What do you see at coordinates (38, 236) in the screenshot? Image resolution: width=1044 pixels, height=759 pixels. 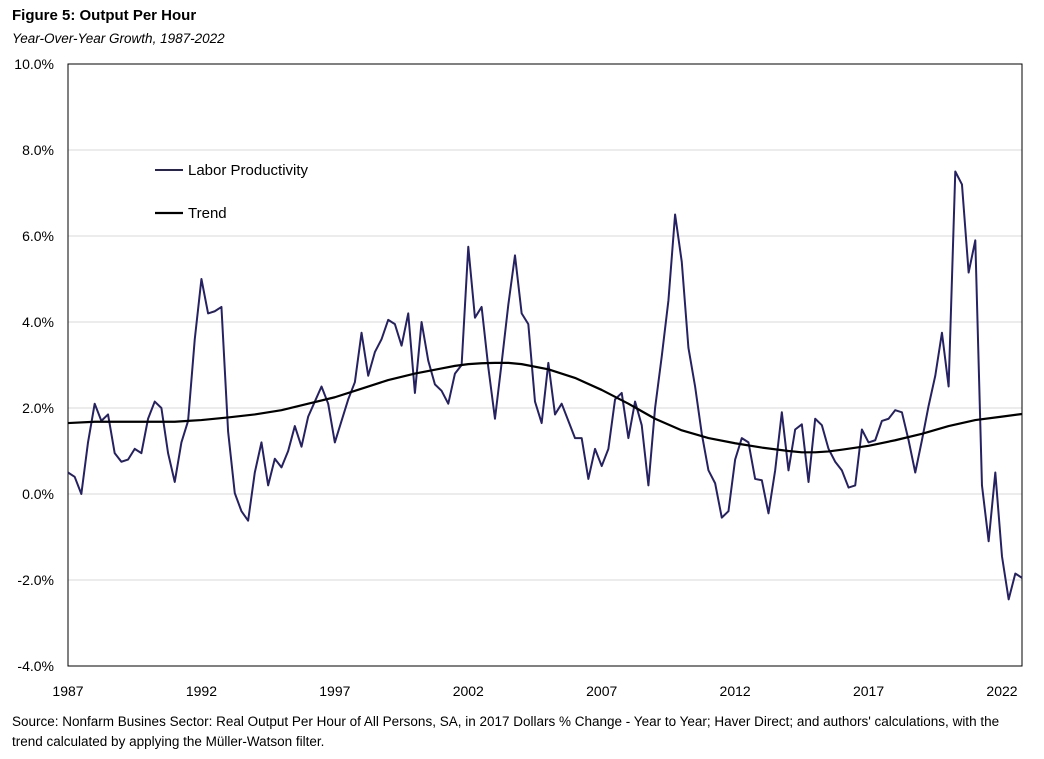 I see `y-tick-label: 6.0%` at bounding box center [38, 236].